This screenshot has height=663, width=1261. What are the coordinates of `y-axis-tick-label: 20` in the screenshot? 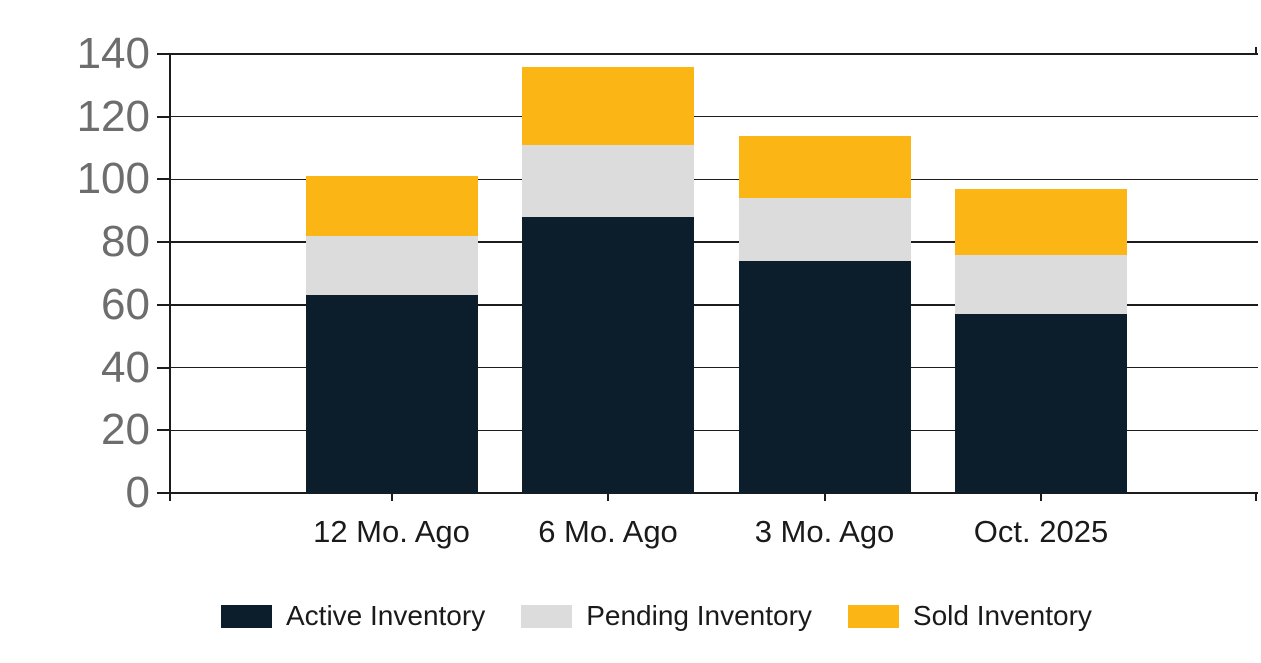 It's located at (125, 430).